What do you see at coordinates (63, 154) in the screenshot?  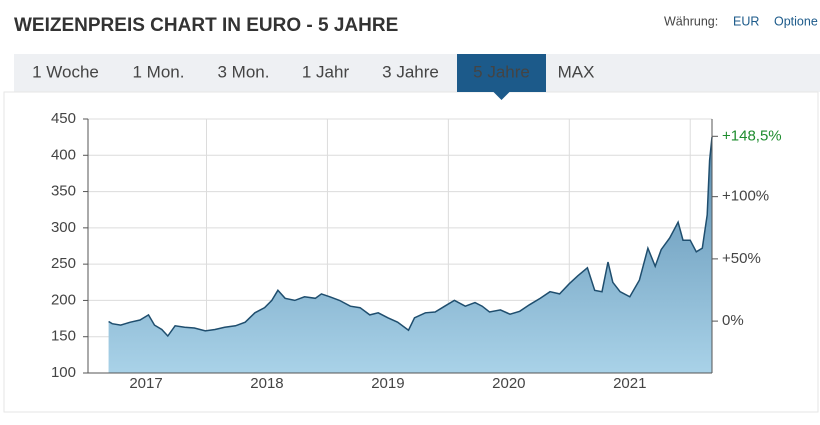 I see `y-tick-label: 400` at bounding box center [63, 154].